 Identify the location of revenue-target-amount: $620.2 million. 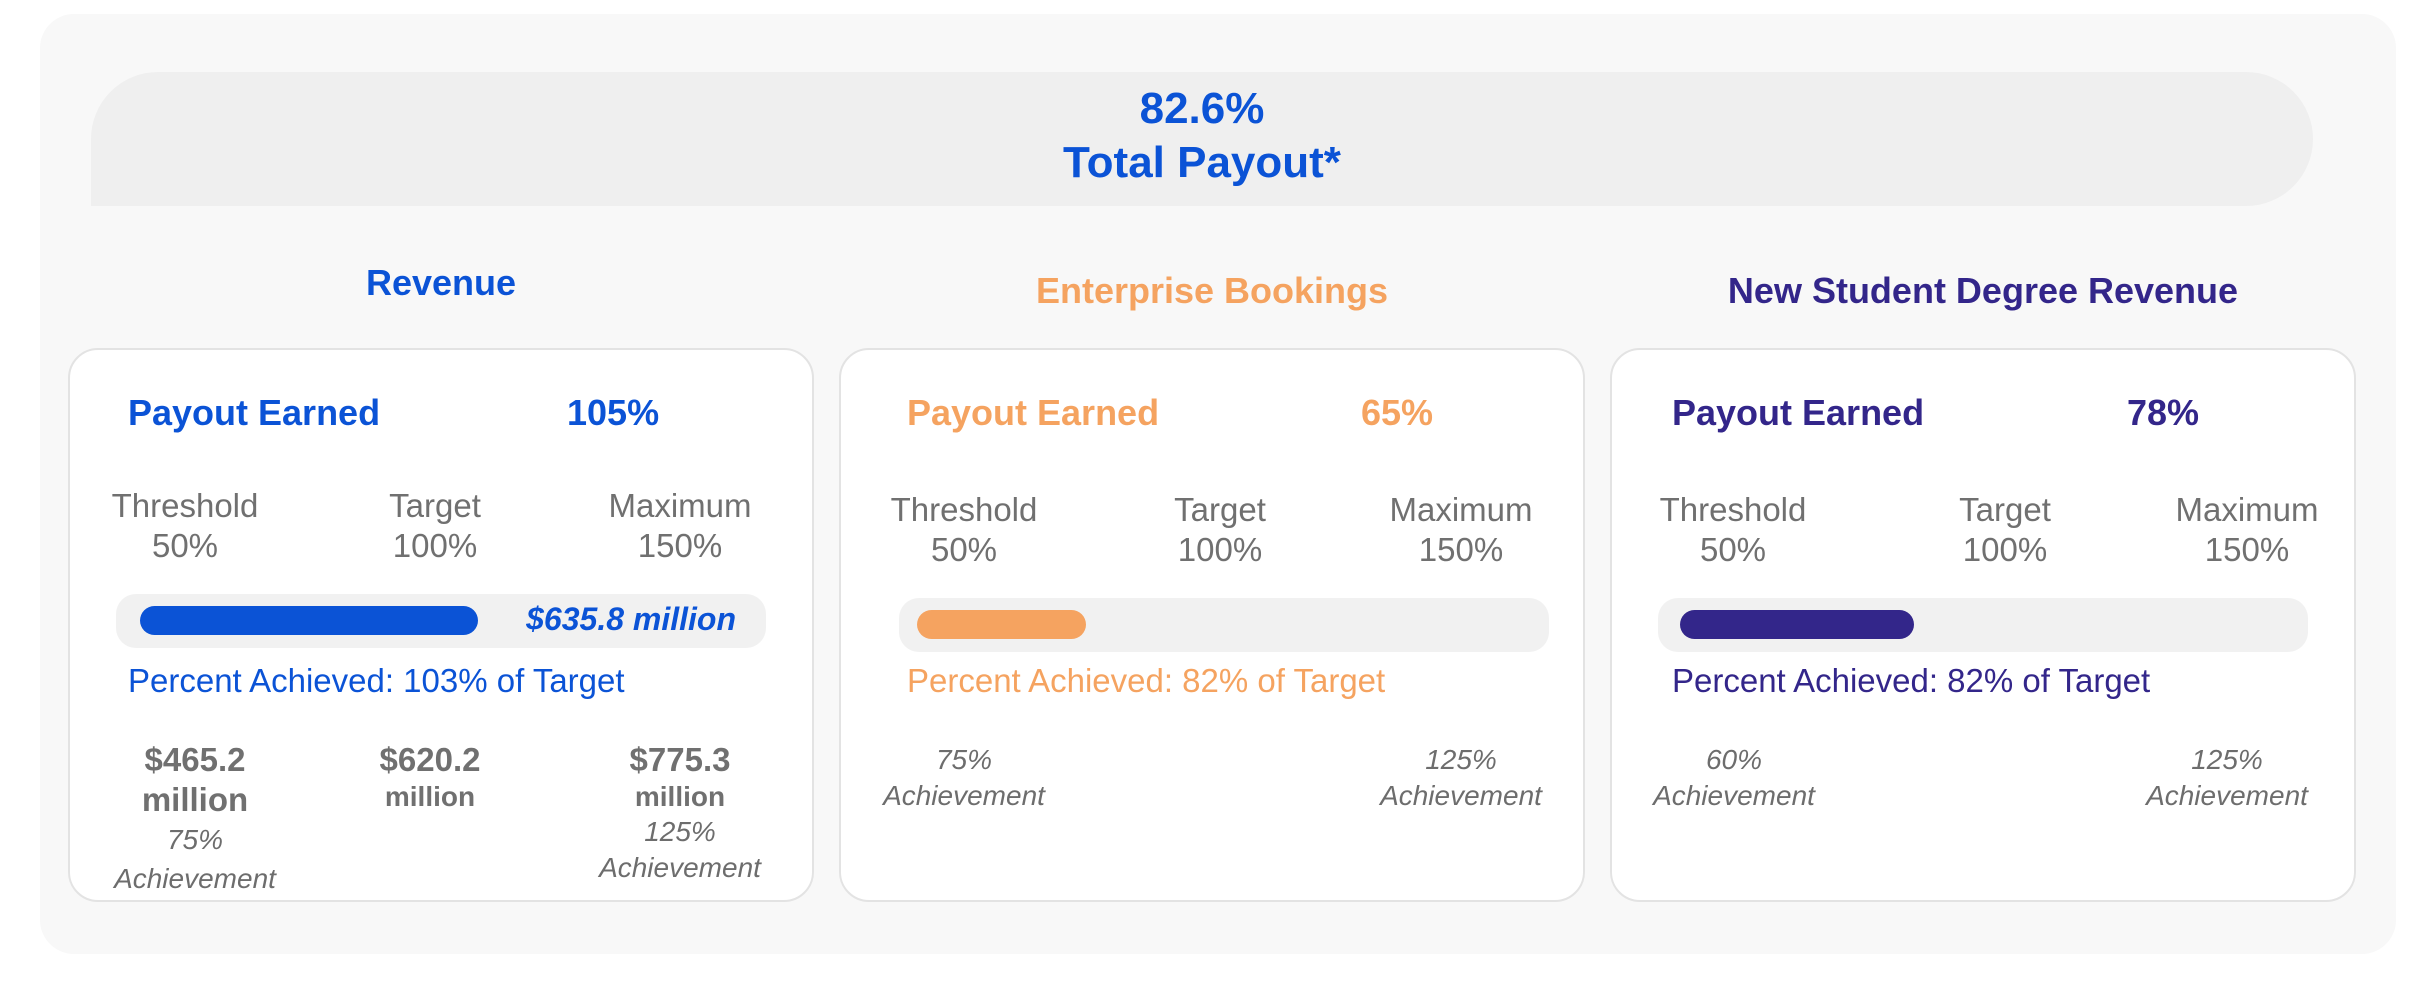
(430, 777).